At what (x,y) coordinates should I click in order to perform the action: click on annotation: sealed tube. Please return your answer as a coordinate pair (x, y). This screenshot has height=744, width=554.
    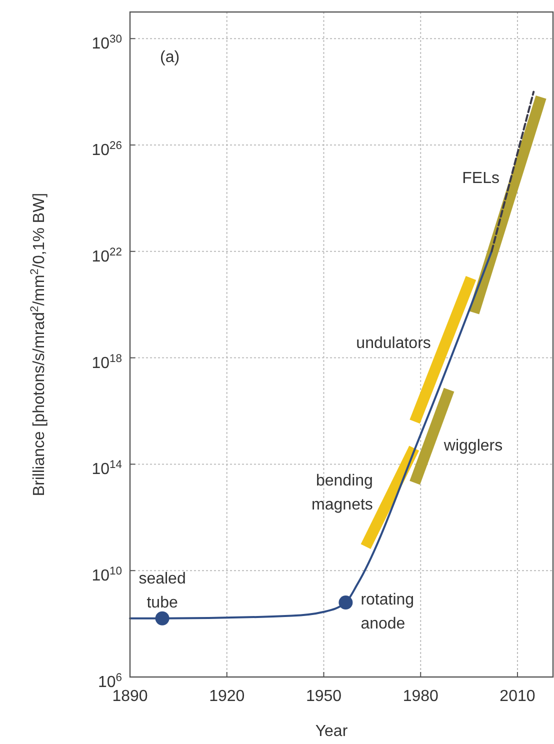
    Looking at the image, I should click on (162, 591).